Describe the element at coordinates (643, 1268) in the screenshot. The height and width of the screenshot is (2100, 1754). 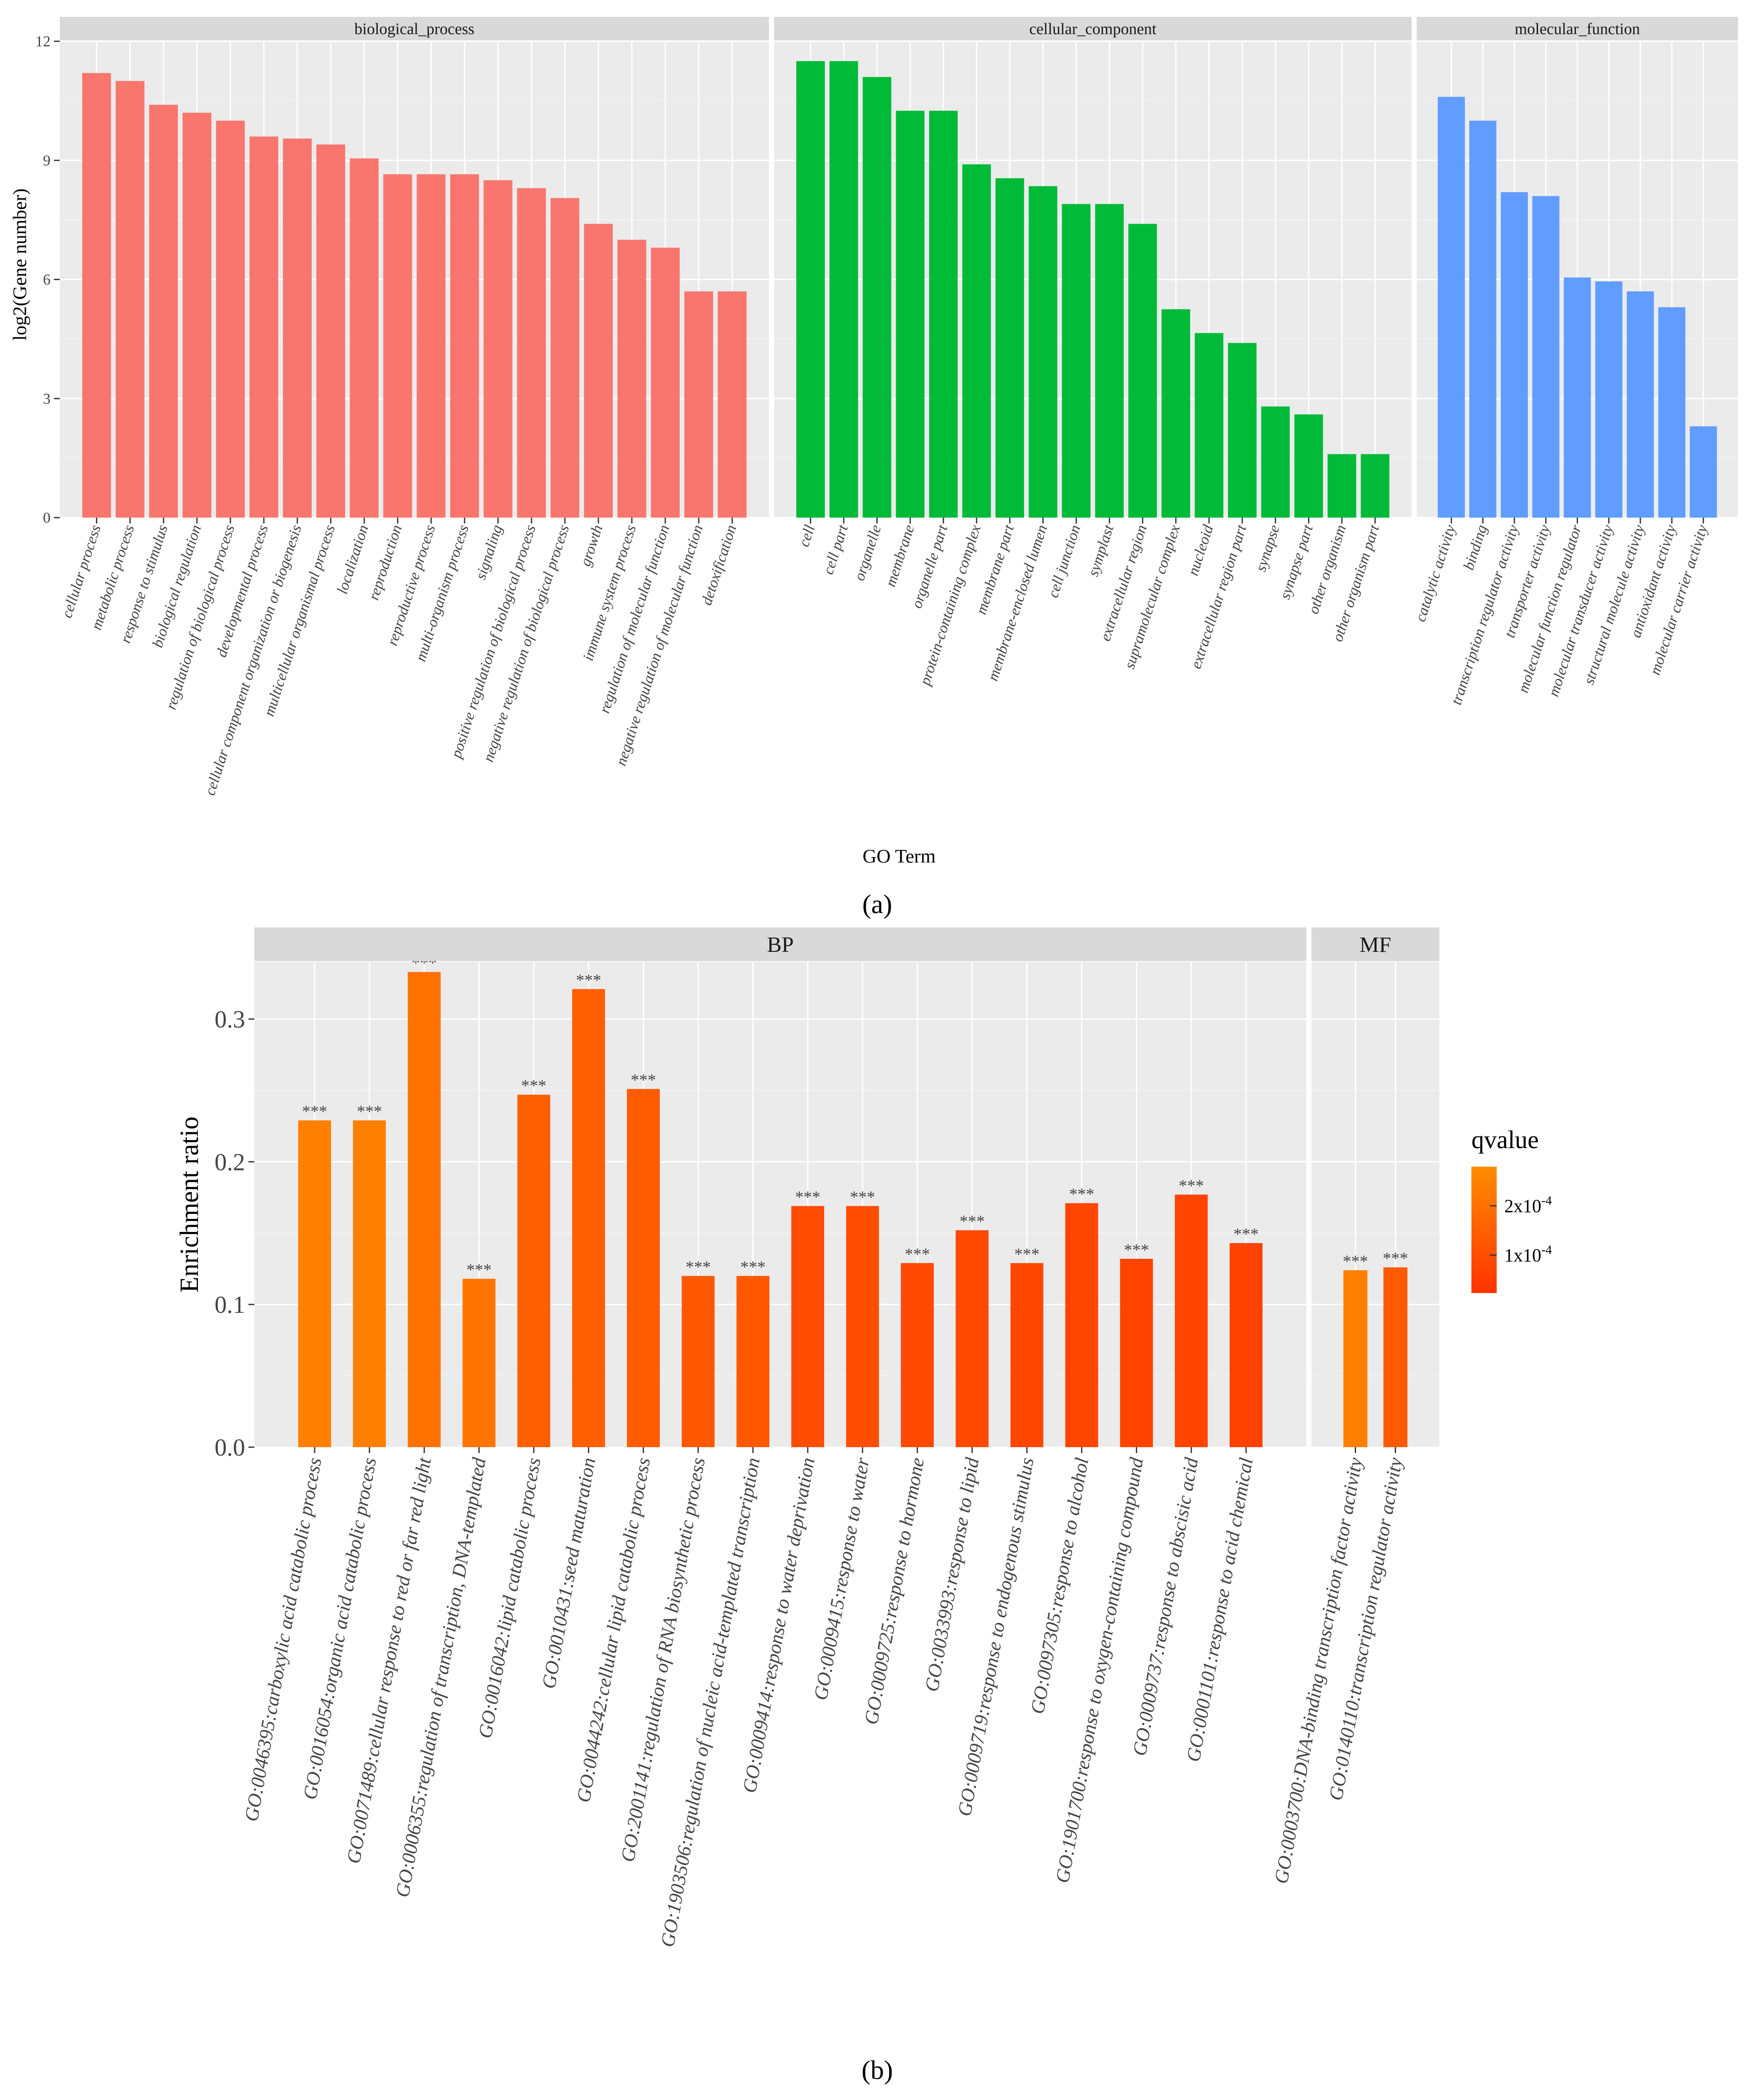
I see `bar-go-0044242-cellular-lipid-catabolic-process` at that location.